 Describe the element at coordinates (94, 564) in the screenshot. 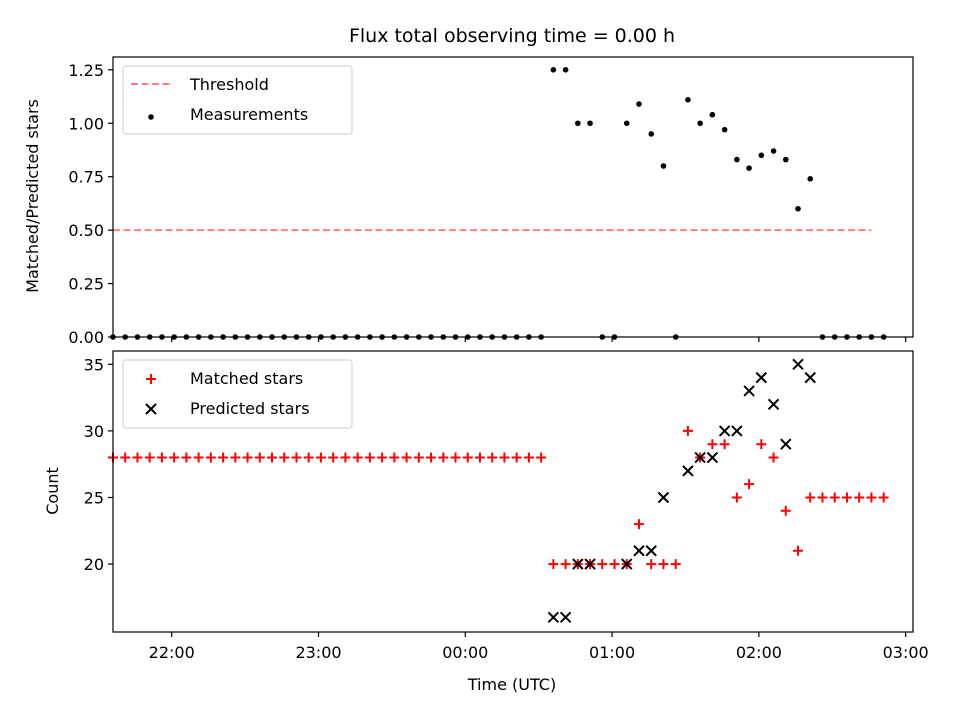

I see `bottom-ytick-label: 20` at that location.